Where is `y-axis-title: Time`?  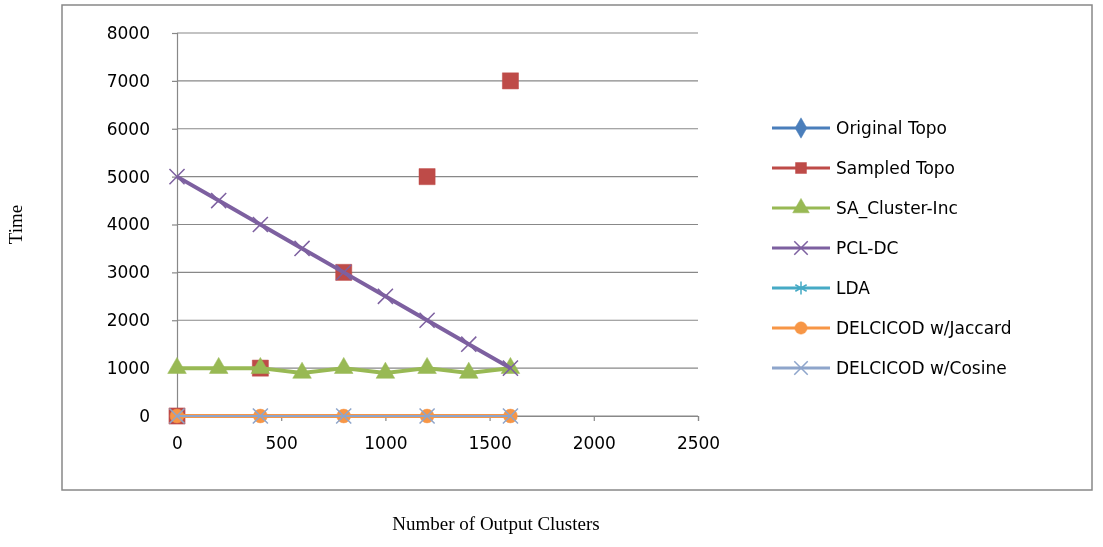 y-axis-title: Time is located at coordinates (15, 224).